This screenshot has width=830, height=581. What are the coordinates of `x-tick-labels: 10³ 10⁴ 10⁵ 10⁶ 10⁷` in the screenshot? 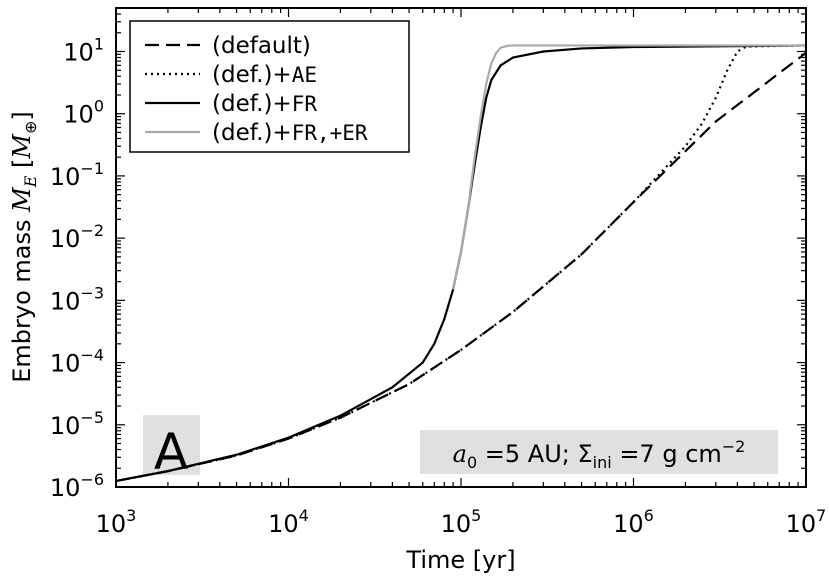 It's located at (461, 522).